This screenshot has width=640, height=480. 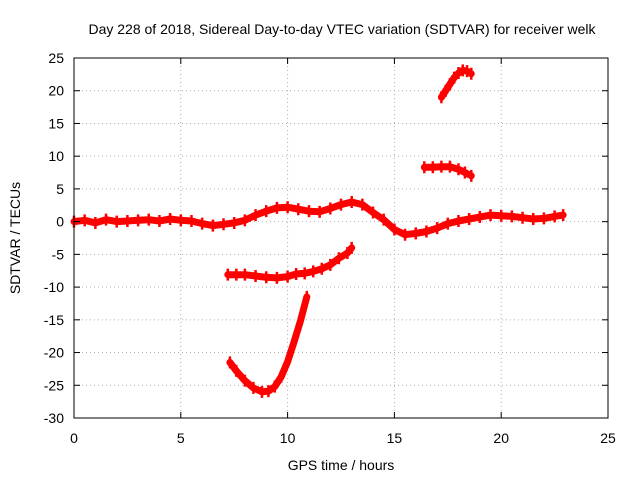 What do you see at coordinates (56, 123) in the screenshot?
I see `y-tick-label: 15` at bounding box center [56, 123].